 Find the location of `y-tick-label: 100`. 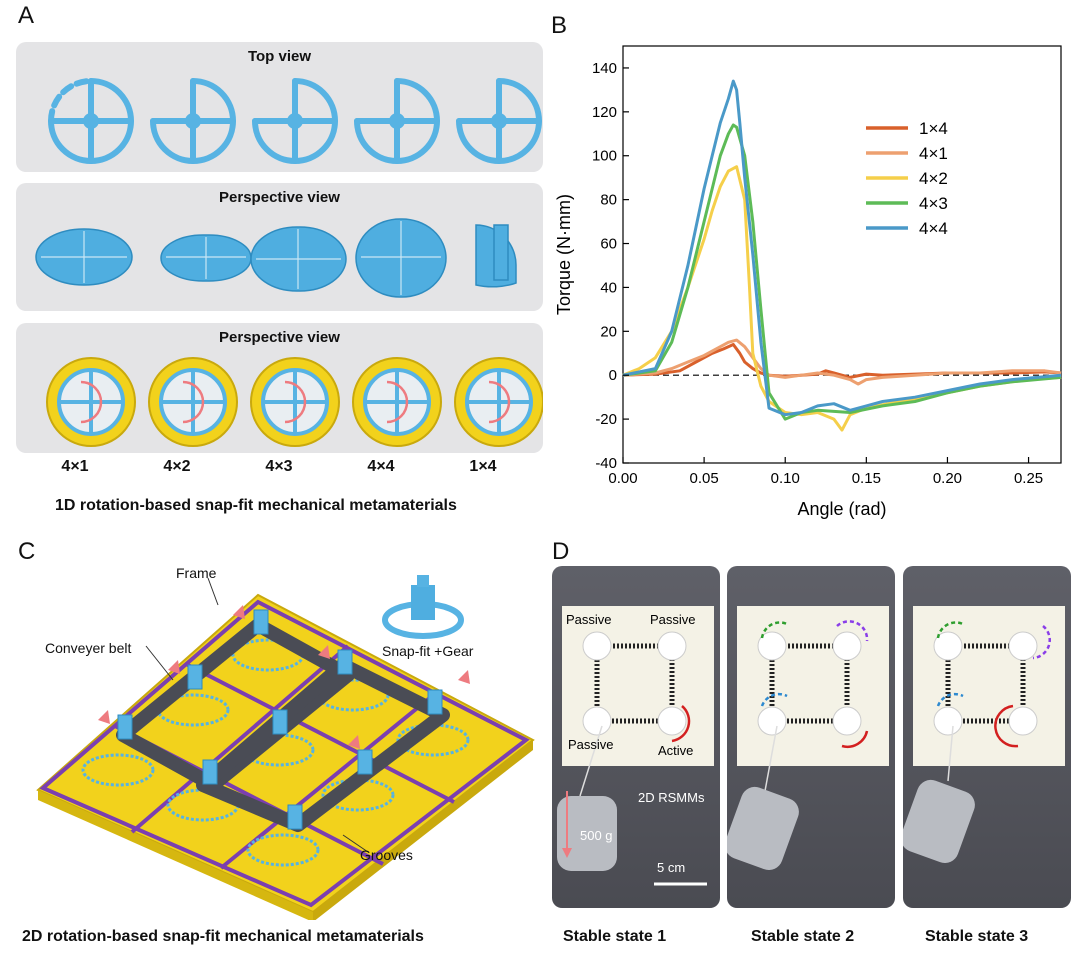

y-tick-label: 100 is located at coordinates (604, 156).